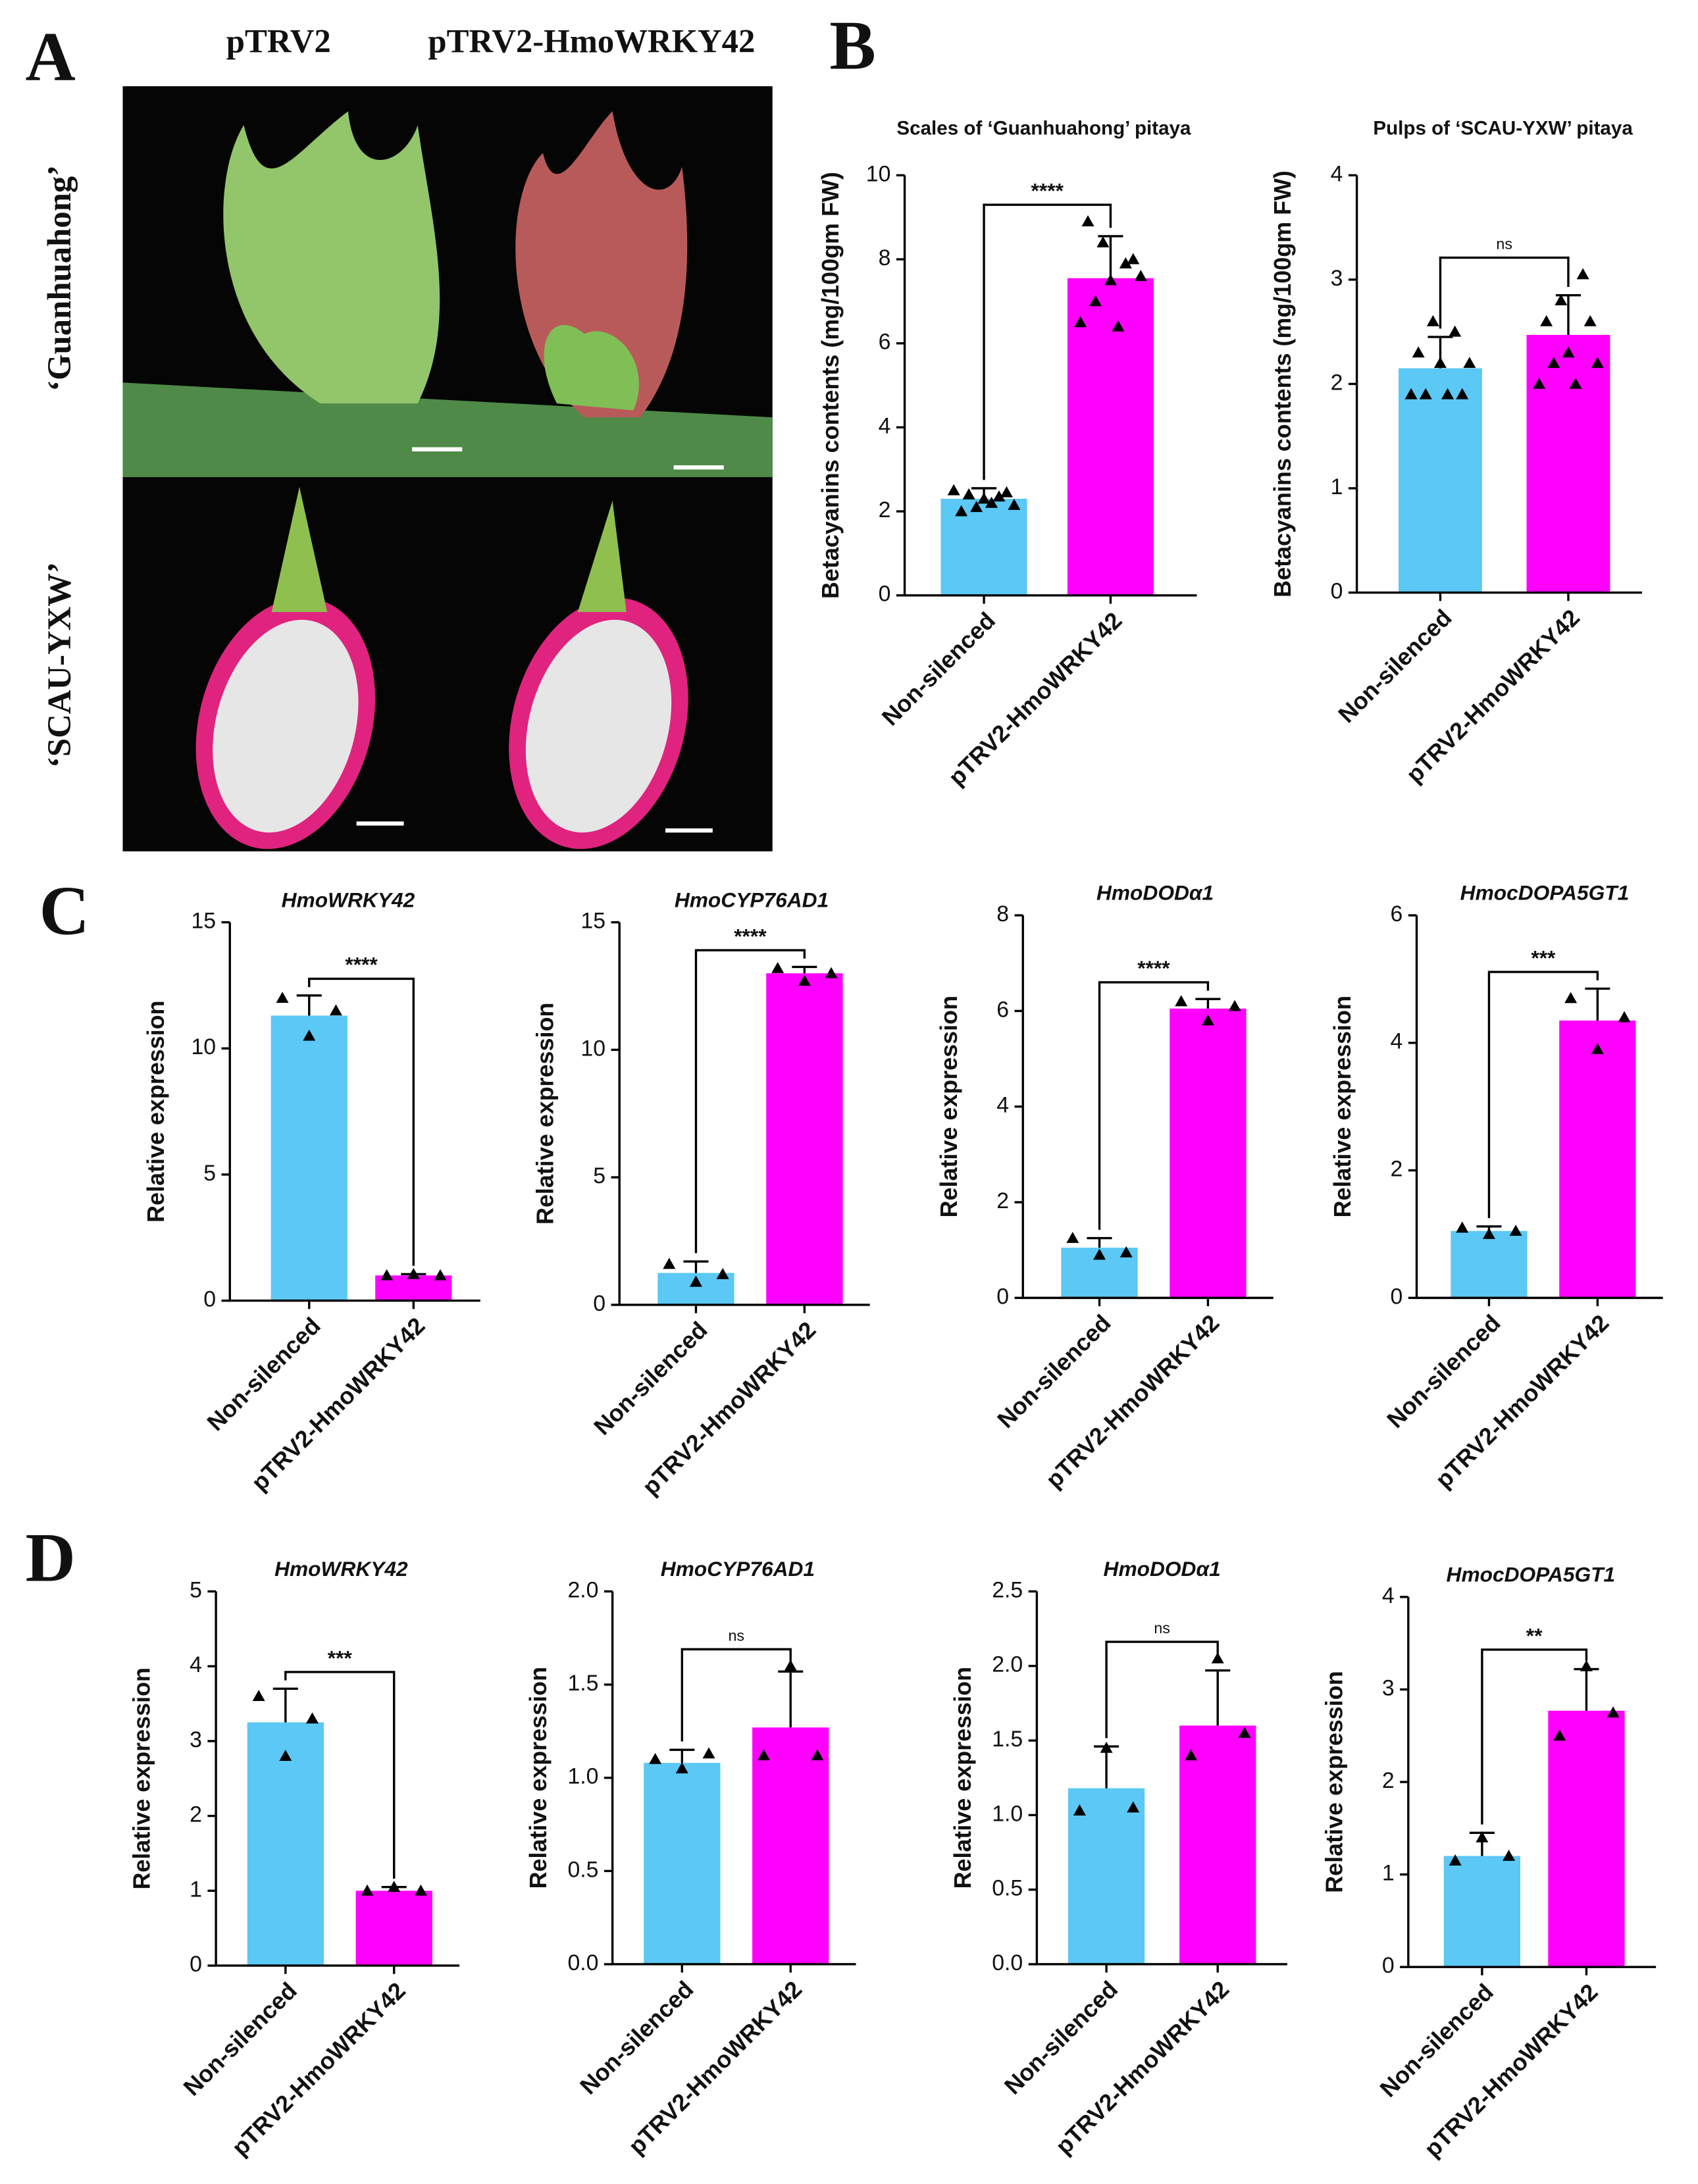 Image resolution: width=1698 pixels, height=2184 pixels. What do you see at coordinates (738, 1569) in the screenshot?
I see `chart-title: HmoCYP76AD1` at bounding box center [738, 1569].